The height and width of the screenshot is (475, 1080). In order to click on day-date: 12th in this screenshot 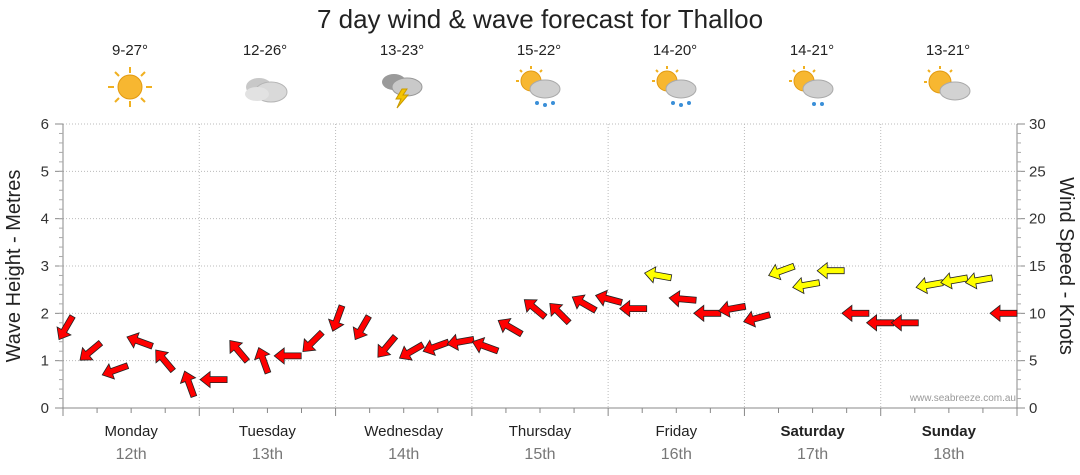, I will do `click(131, 454)`.